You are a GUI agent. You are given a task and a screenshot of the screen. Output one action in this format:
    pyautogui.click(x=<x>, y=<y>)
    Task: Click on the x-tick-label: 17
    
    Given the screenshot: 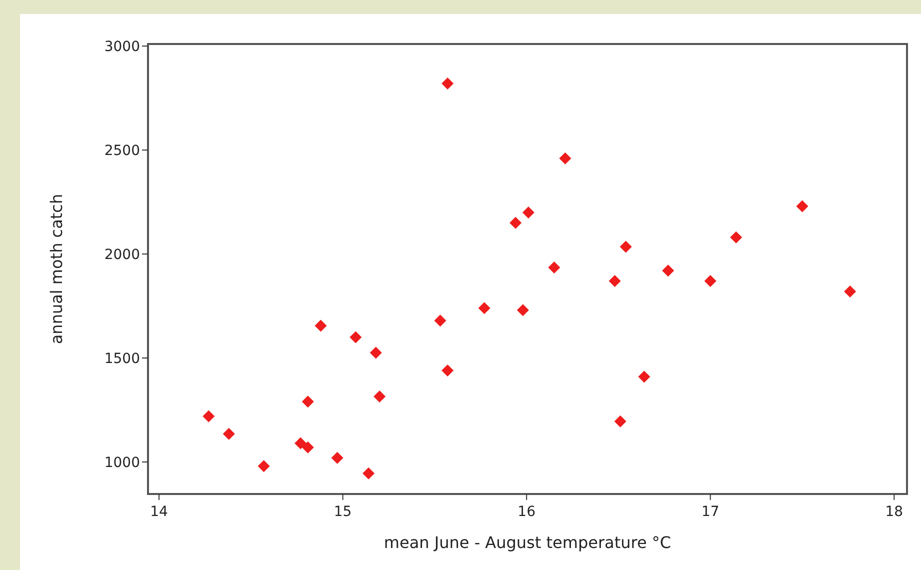 What is the action you would take?
    pyautogui.click(x=710, y=512)
    